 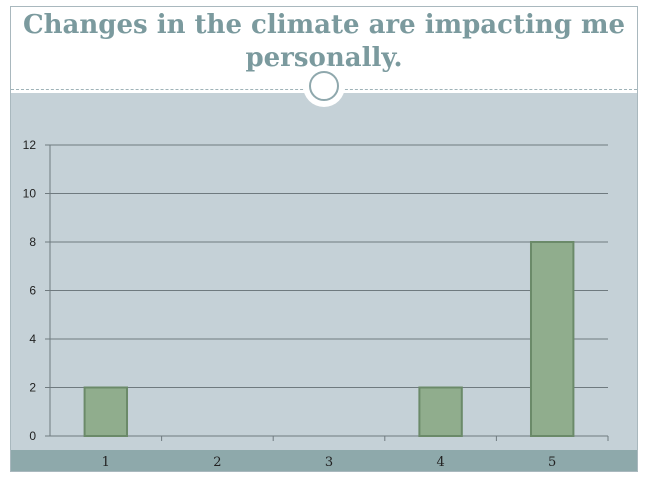 I want to click on category-axis-band, so click(x=324, y=460).